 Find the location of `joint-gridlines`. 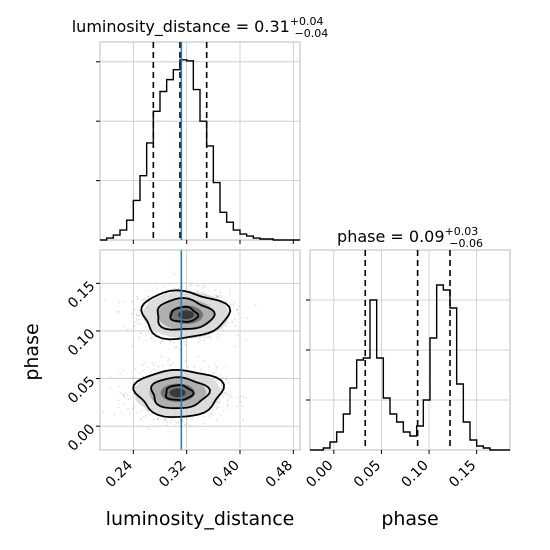

joint-gridlines is located at coordinates (200, 350).